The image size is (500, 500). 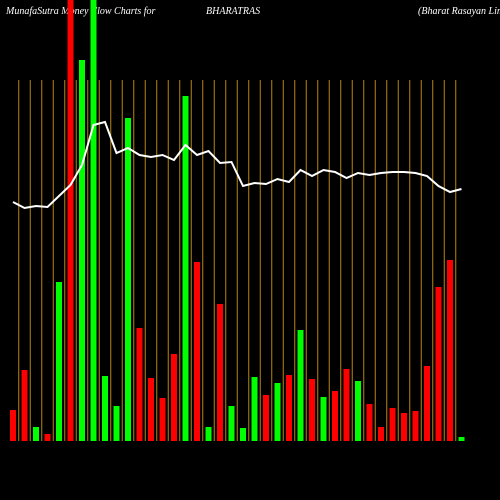 What do you see at coordinates (459, 11) in the screenshot?
I see `company: (Bharat Rasayan Limi` at bounding box center [459, 11].